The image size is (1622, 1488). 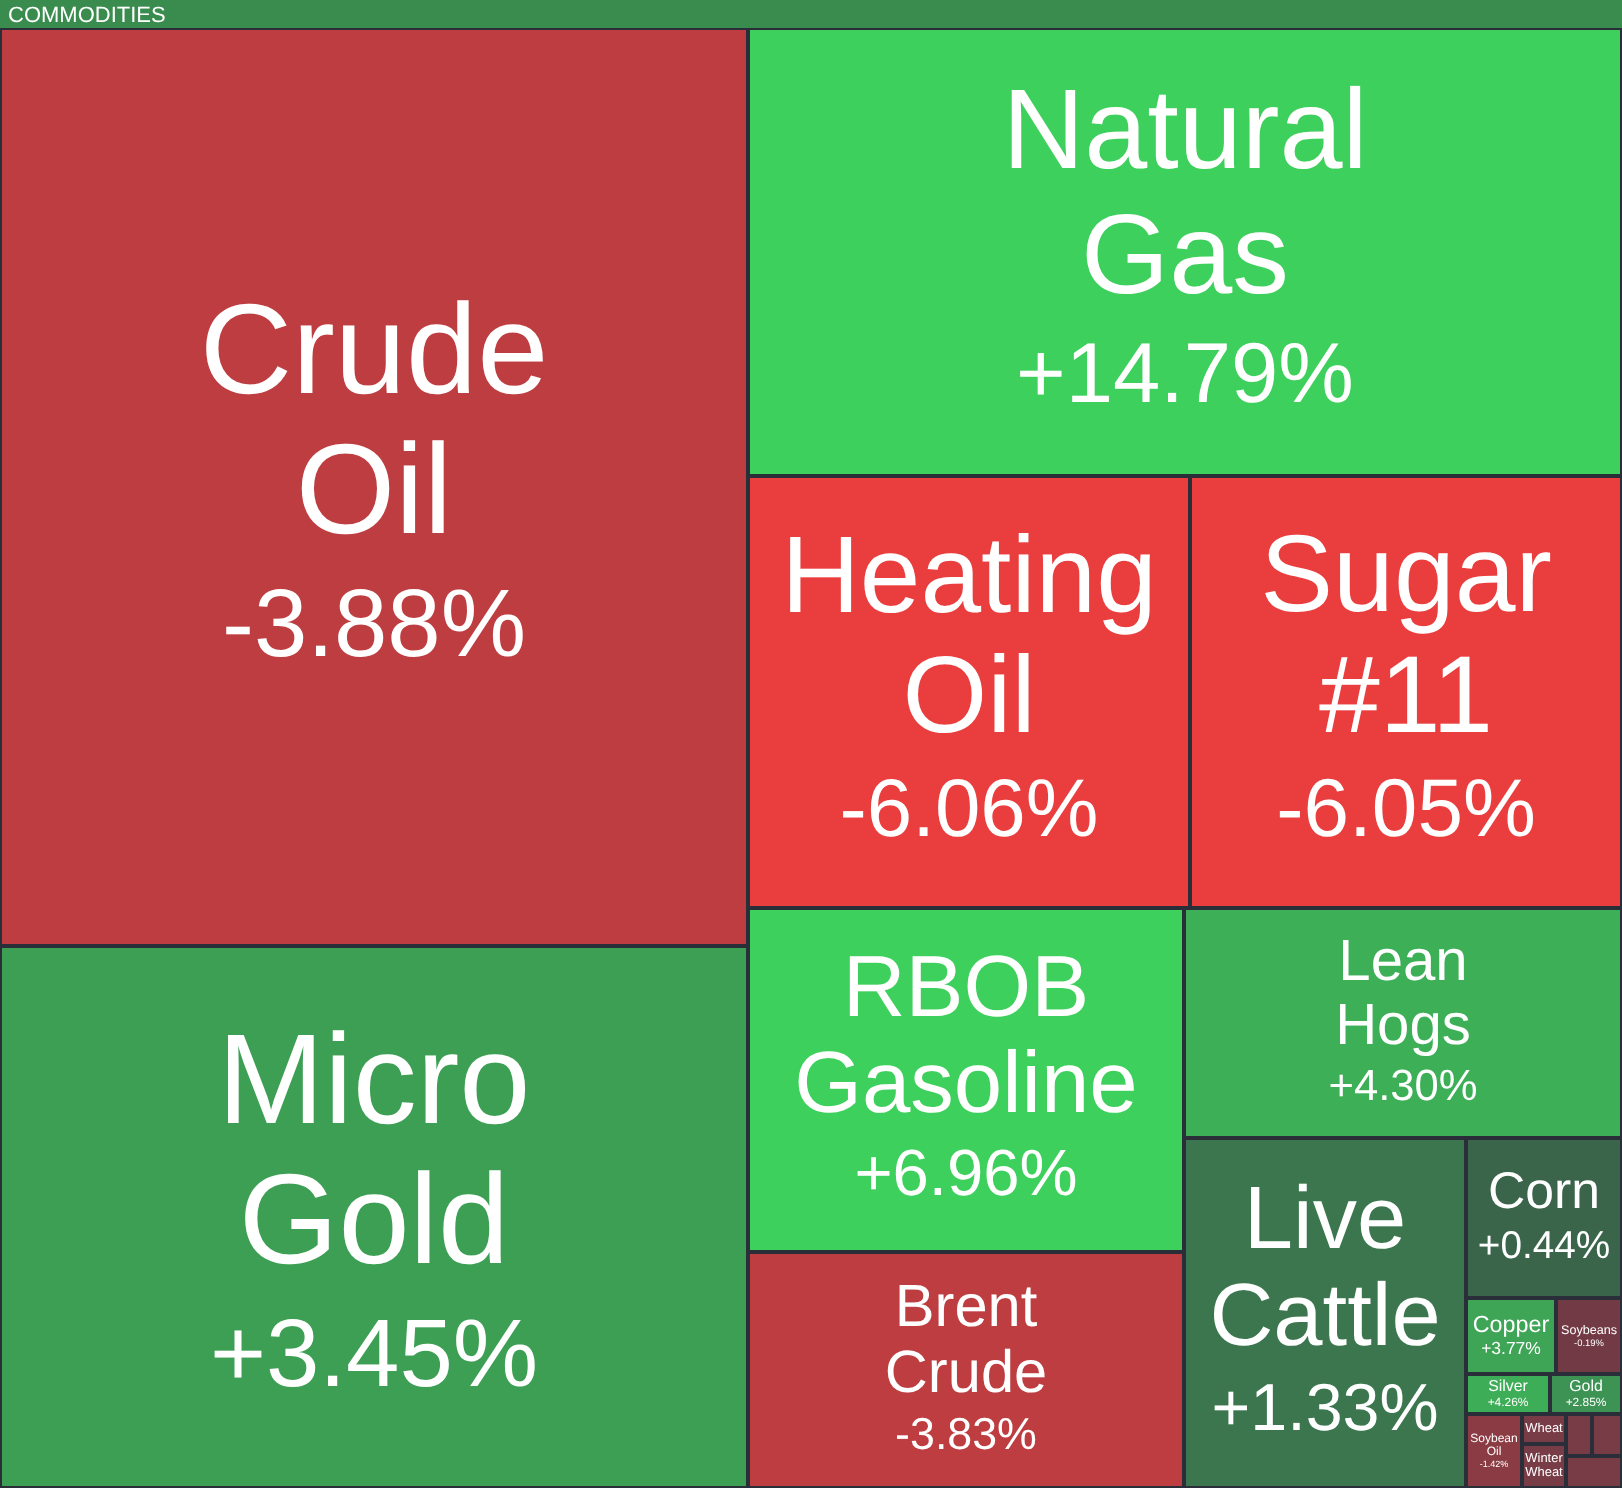 I want to click on category-label: Lean Hogs, so click(x=1403, y=994).